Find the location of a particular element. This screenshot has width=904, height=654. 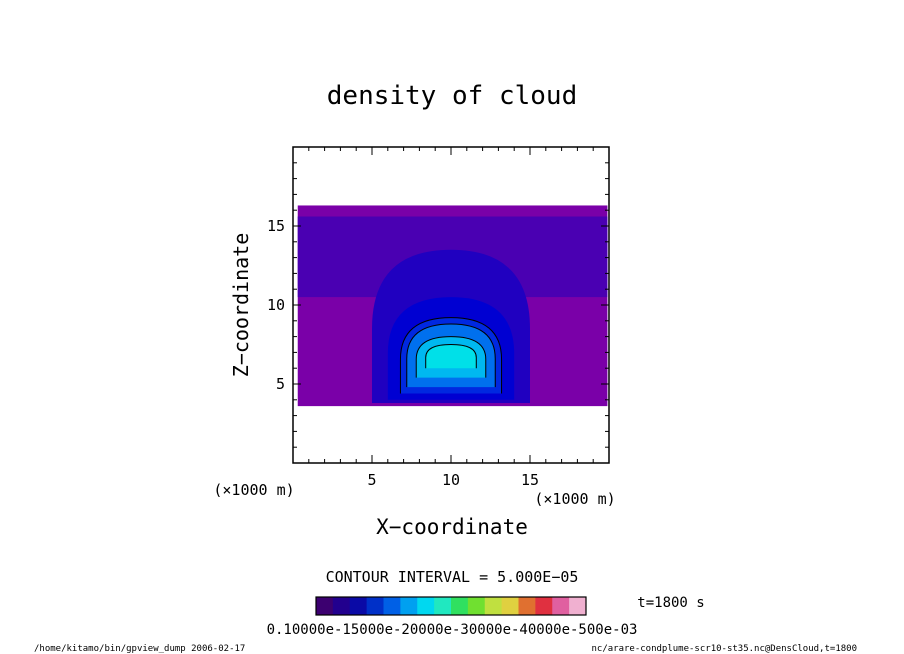

colorbar is located at coordinates (451, 606).